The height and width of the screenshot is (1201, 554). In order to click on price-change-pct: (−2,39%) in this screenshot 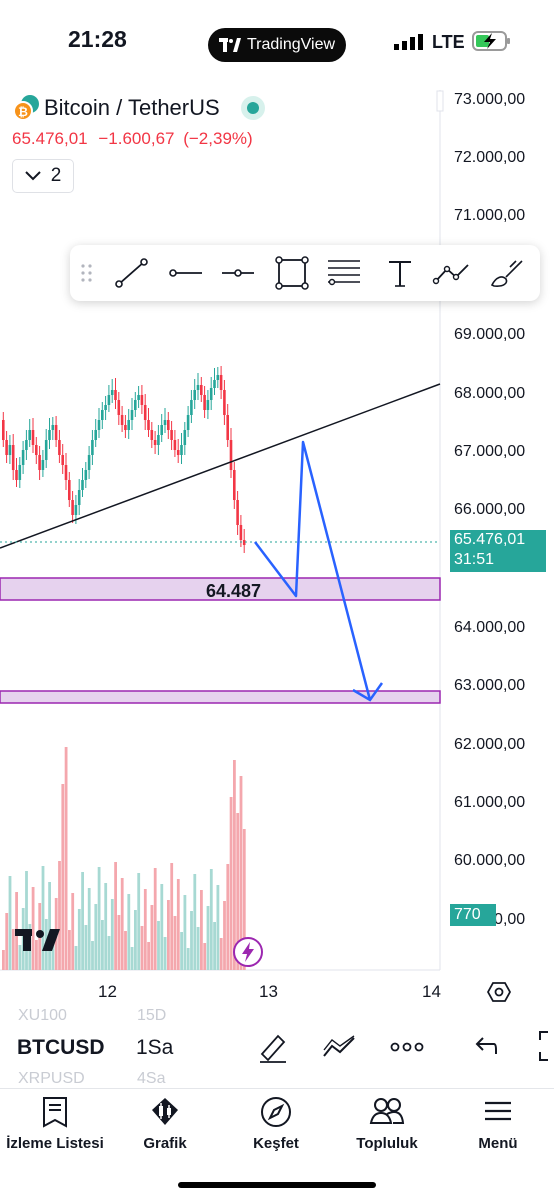, I will do `click(218, 138)`.